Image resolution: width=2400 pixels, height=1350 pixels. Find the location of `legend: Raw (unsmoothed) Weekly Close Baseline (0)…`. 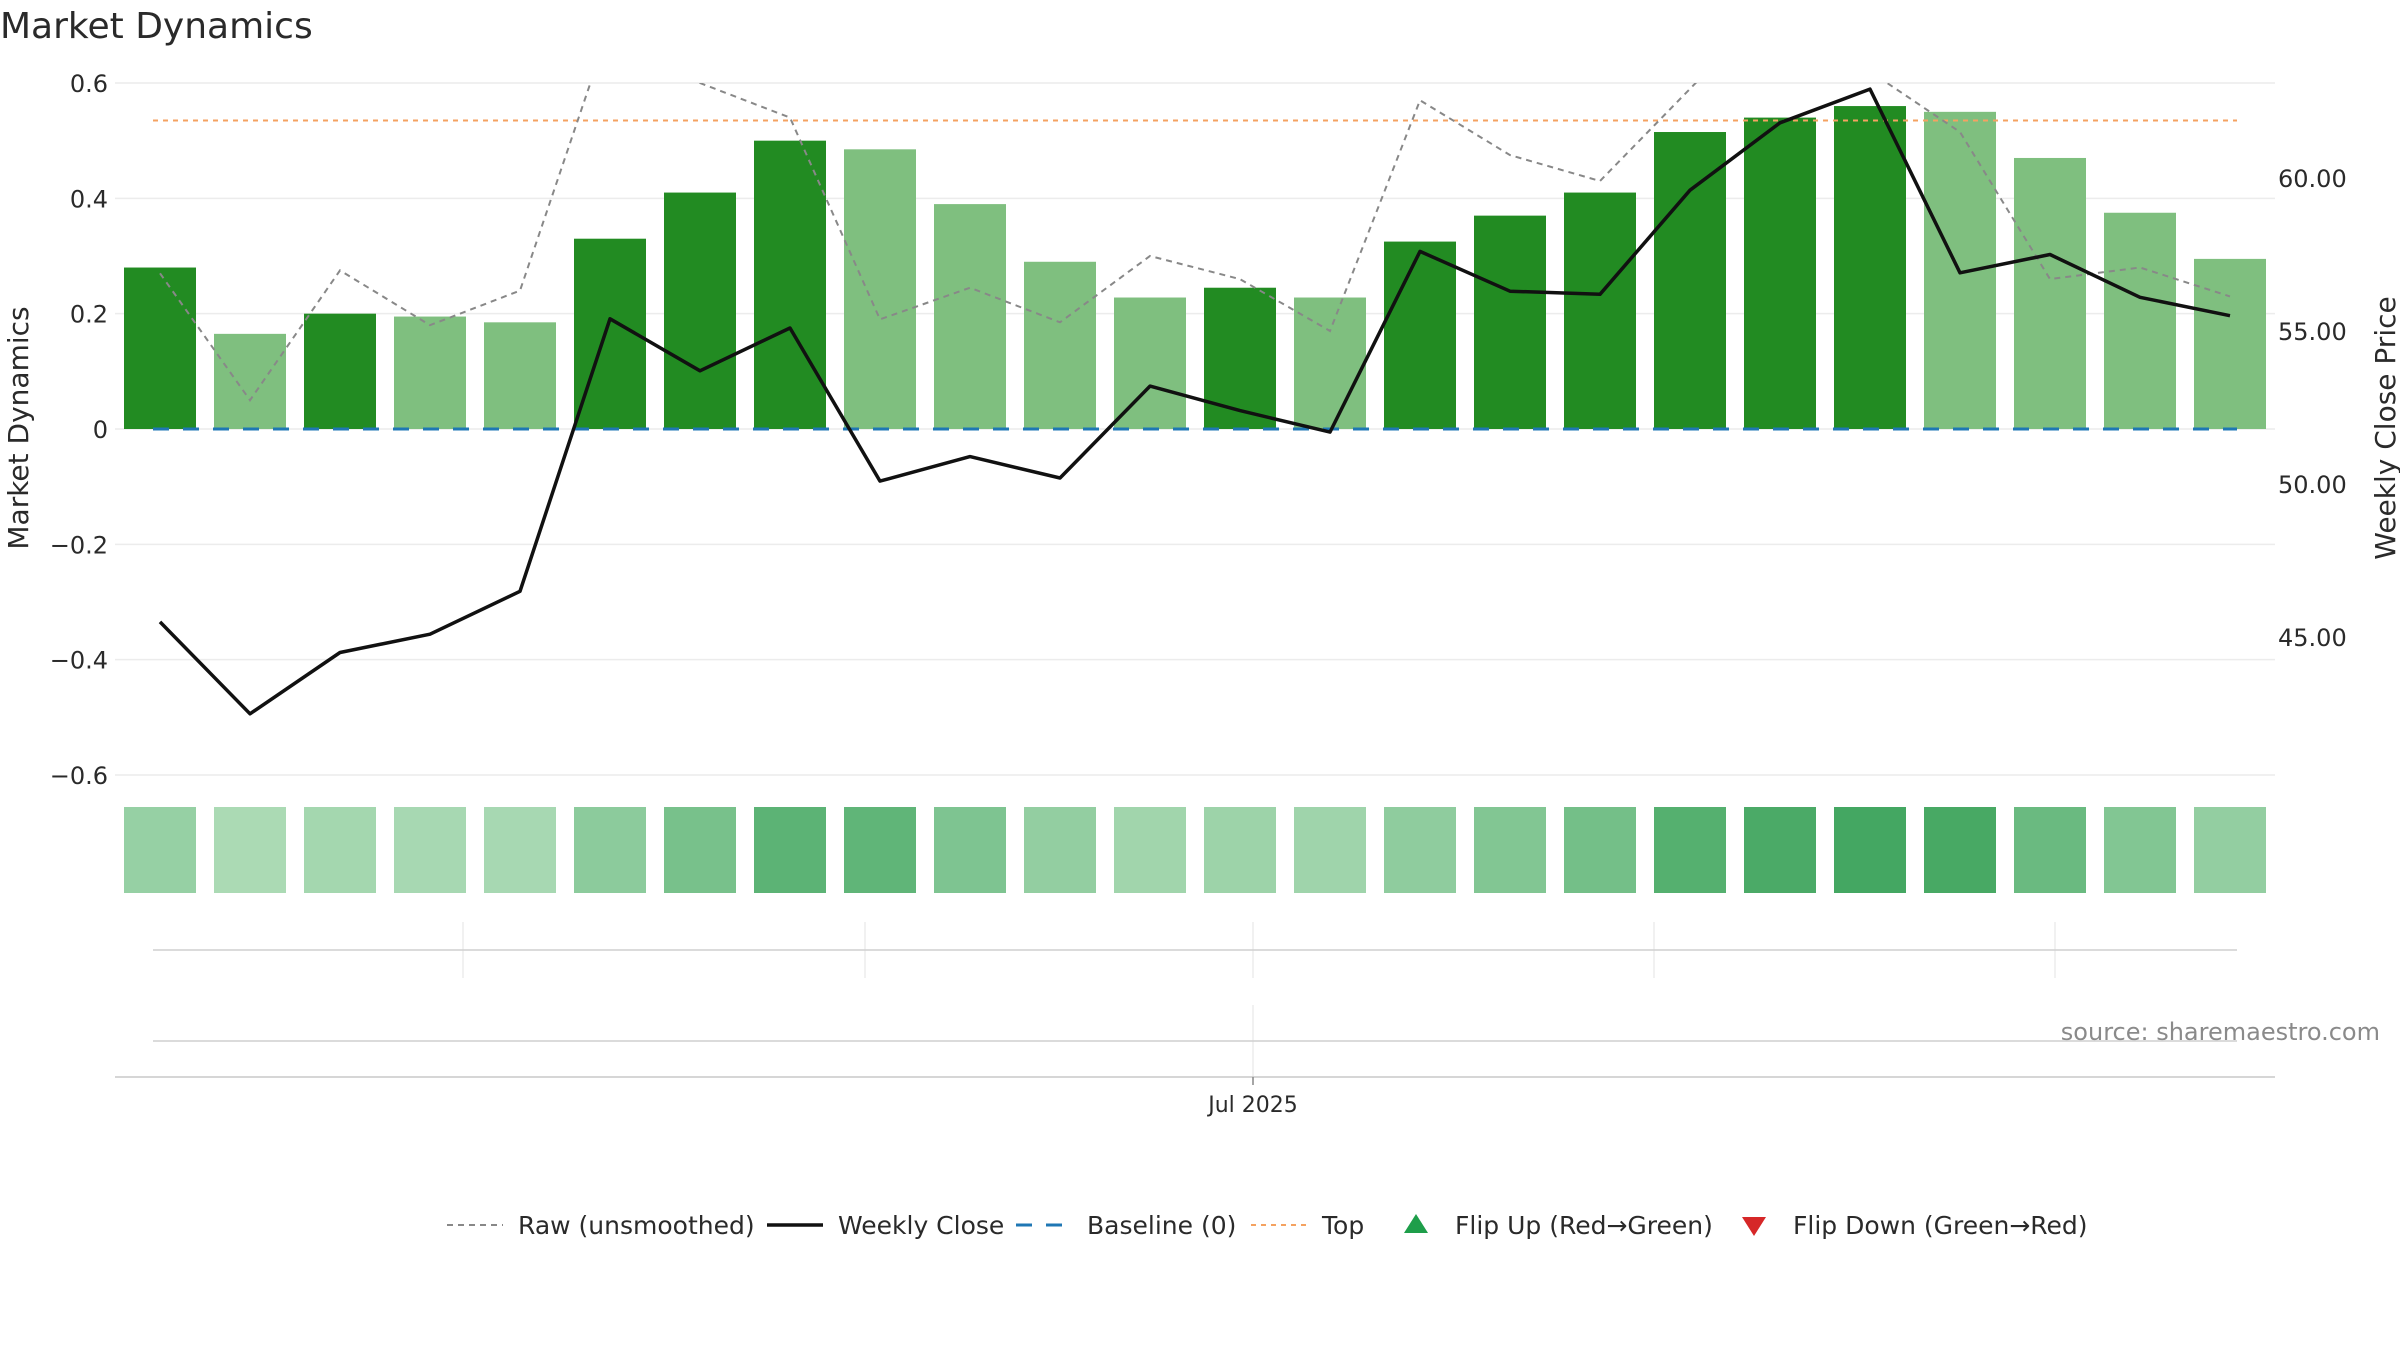

legend: Raw (unsmoothed) Weekly Close Baseline (0)… is located at coordinates (1267, 1225).